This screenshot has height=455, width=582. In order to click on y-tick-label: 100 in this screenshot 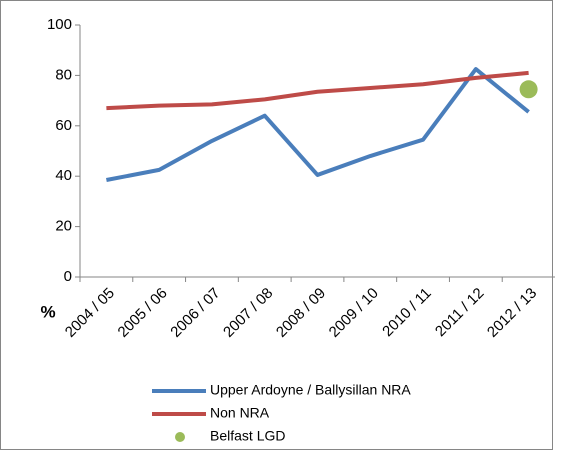, I will do `click(59, 24)`.